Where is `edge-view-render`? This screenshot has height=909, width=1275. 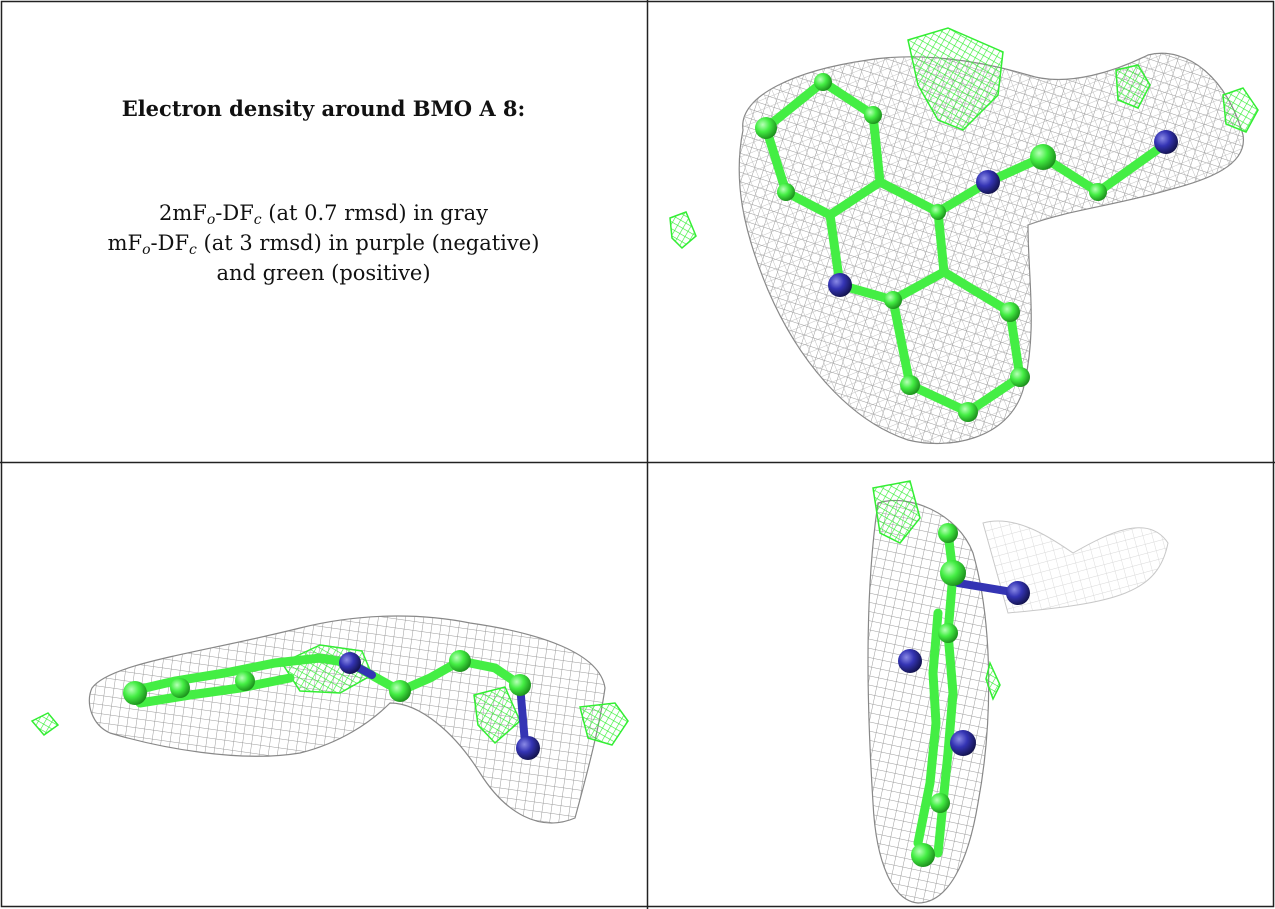 edge-view-render is located at coordinates (1018, 692).